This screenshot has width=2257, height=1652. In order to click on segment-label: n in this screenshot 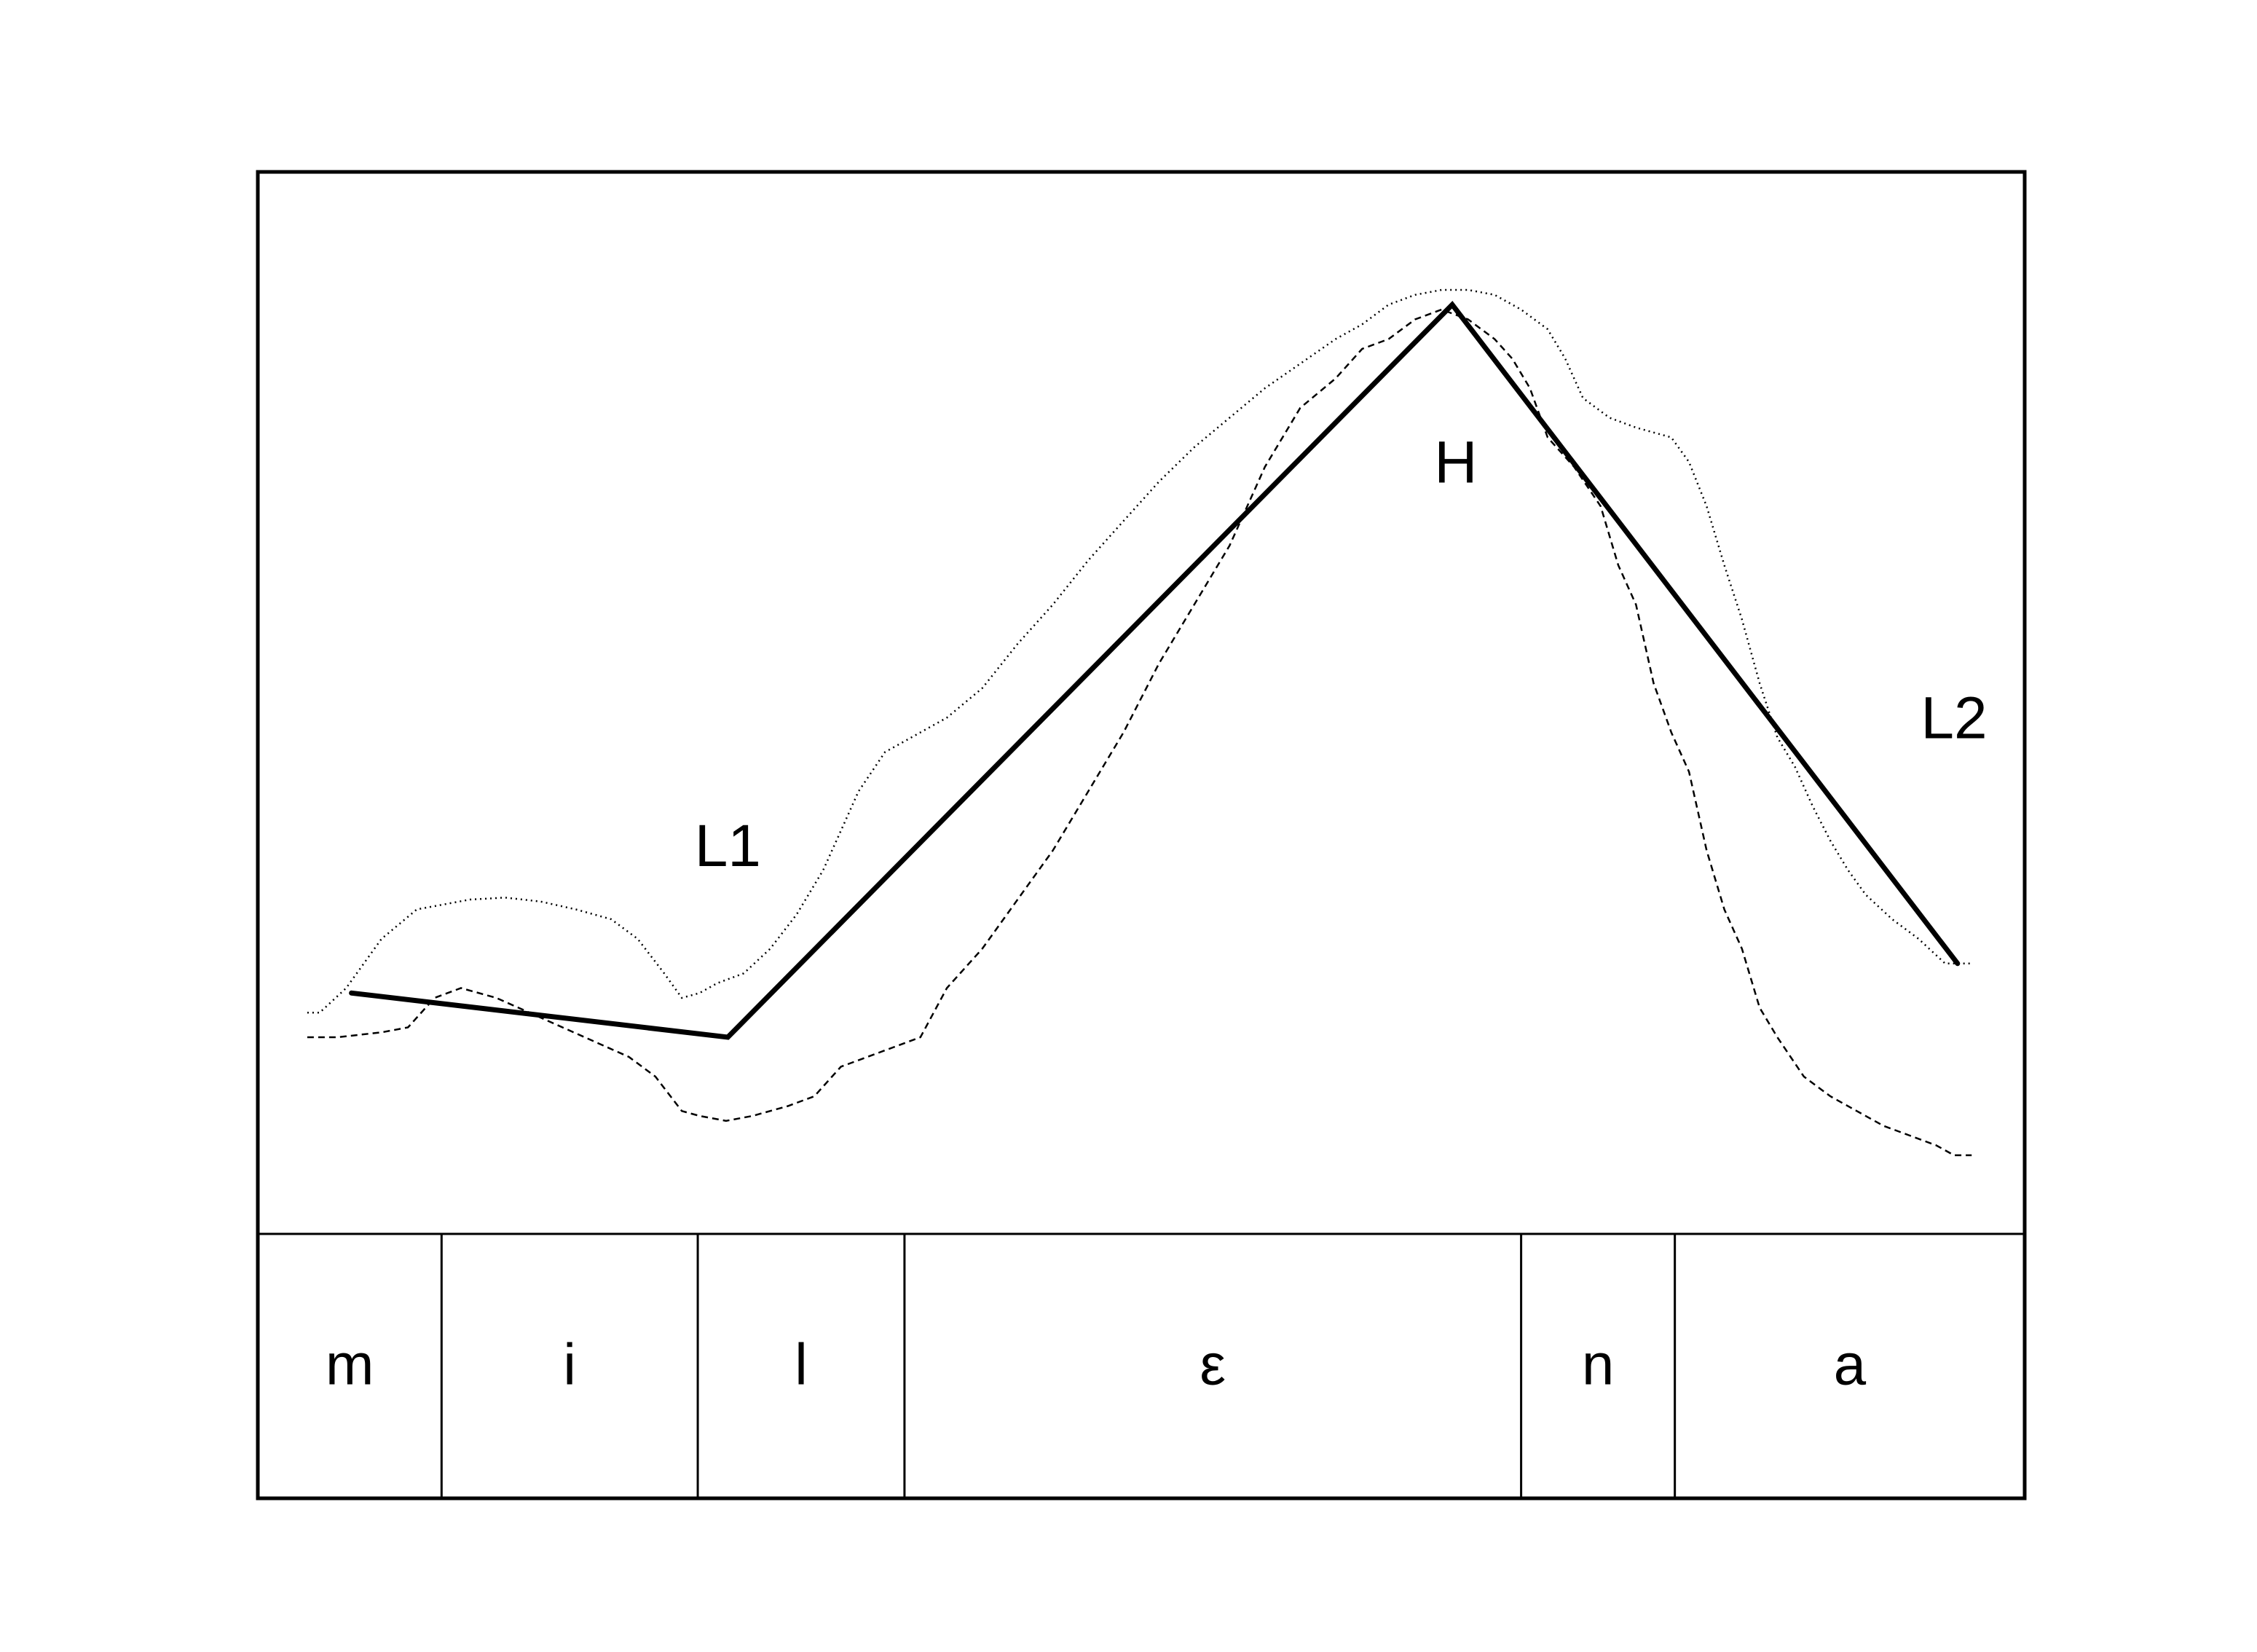, I will do `click(1599, 1364)`.